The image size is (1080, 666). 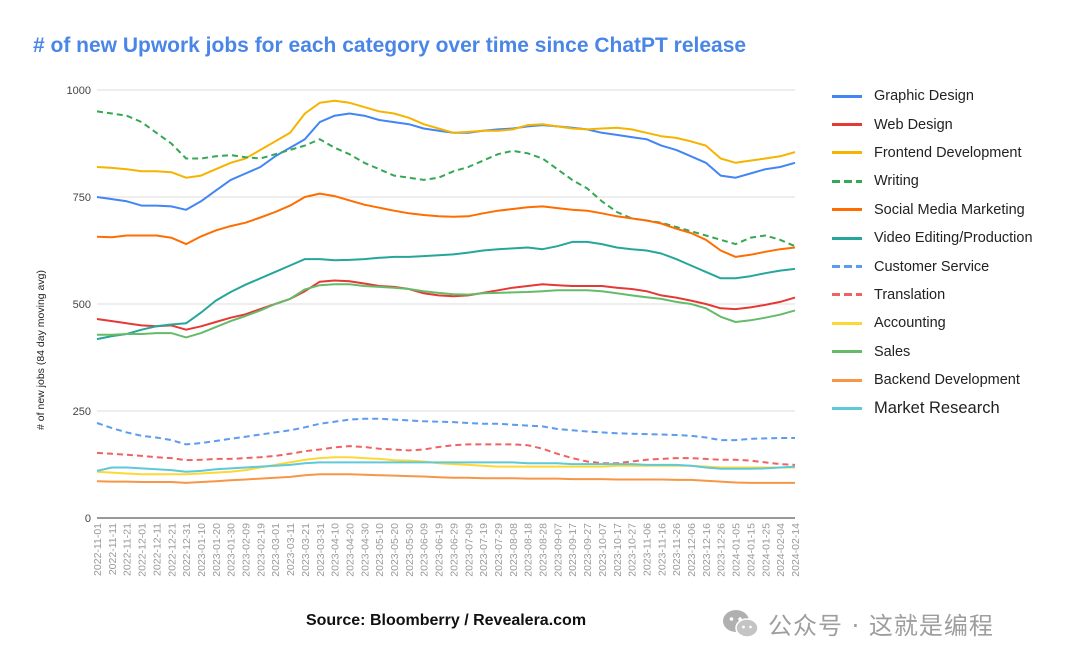 I want to click on x-tick-label: 2023-04-20, so click(x=350, y=550).